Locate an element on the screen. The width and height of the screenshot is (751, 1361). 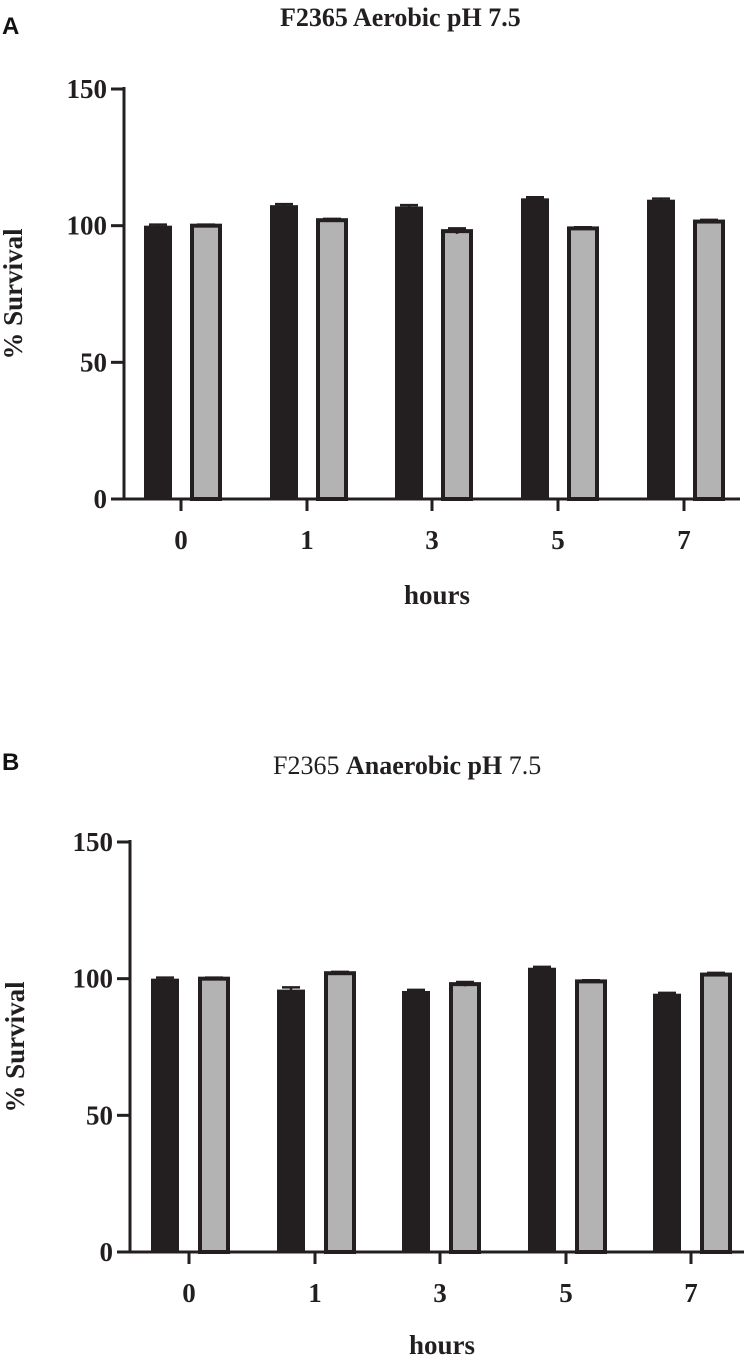
chart-title-part: F2365 Aerobic pH 7.5 is located at coordinates (400, 17).